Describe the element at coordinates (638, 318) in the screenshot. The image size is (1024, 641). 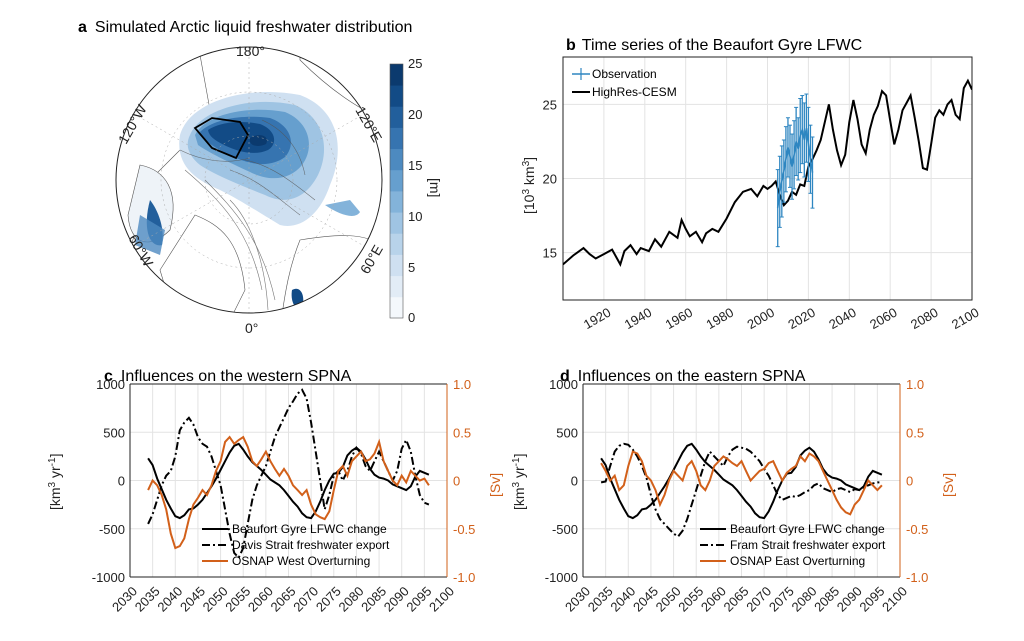
I see `x-tick-label: 1940` at that location.